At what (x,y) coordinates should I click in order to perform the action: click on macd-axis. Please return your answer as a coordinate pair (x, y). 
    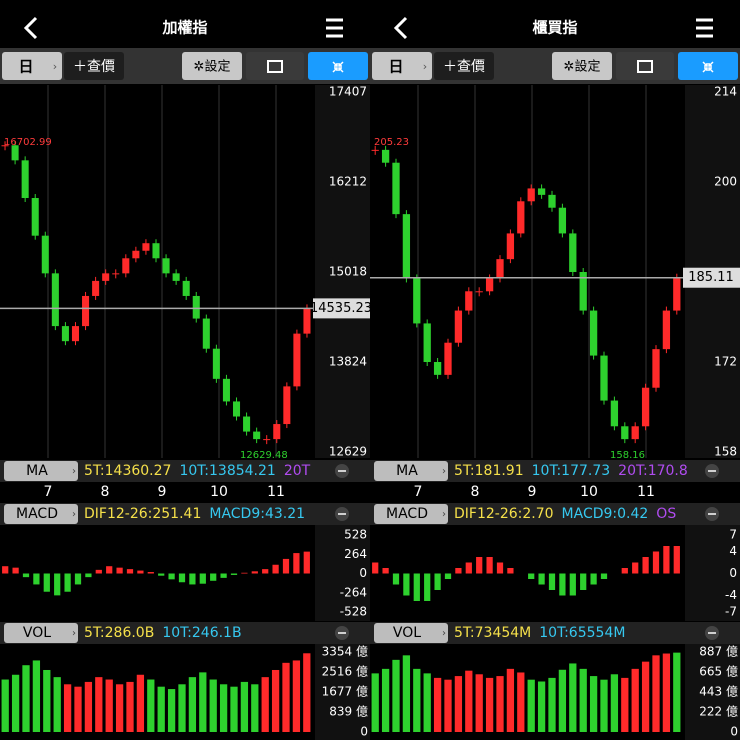
    Looking at the image, I should click on (342, 573).